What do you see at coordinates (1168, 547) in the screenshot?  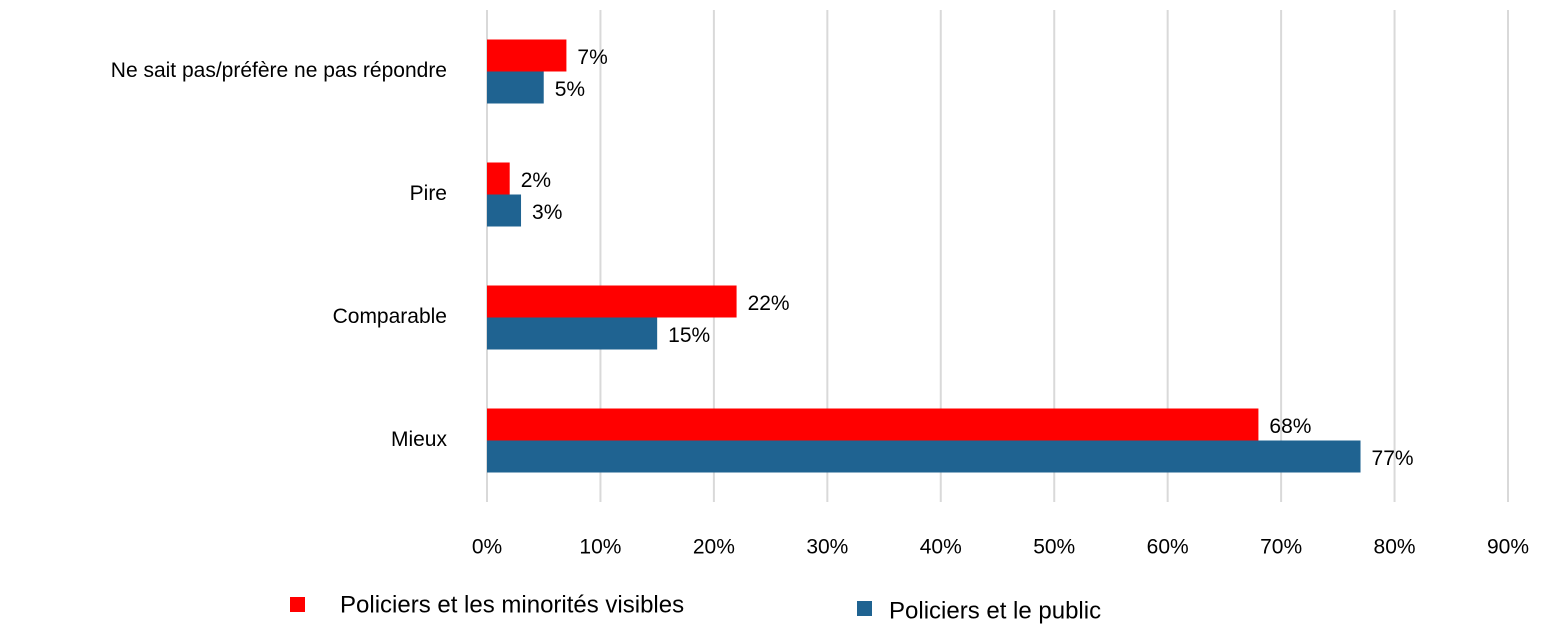 I see `x-tick-label: 60%` at bounding box center [1168, 547].